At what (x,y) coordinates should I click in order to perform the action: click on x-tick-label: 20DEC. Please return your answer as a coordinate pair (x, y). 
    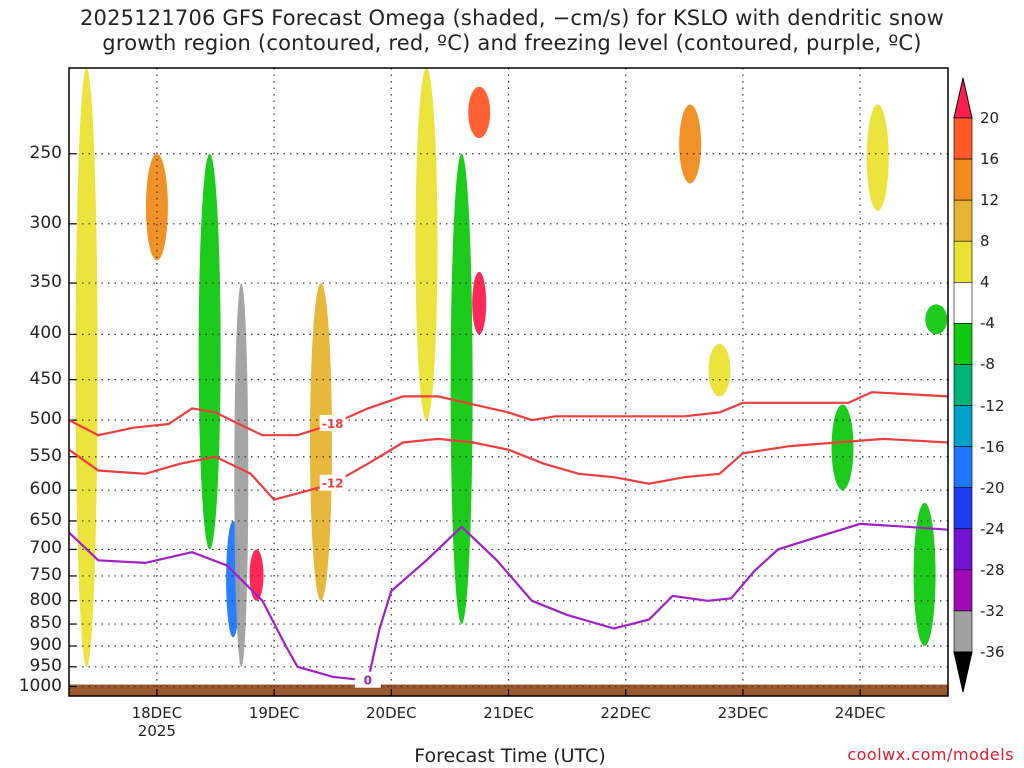
    Looking at the image, I should click on (391, 713).